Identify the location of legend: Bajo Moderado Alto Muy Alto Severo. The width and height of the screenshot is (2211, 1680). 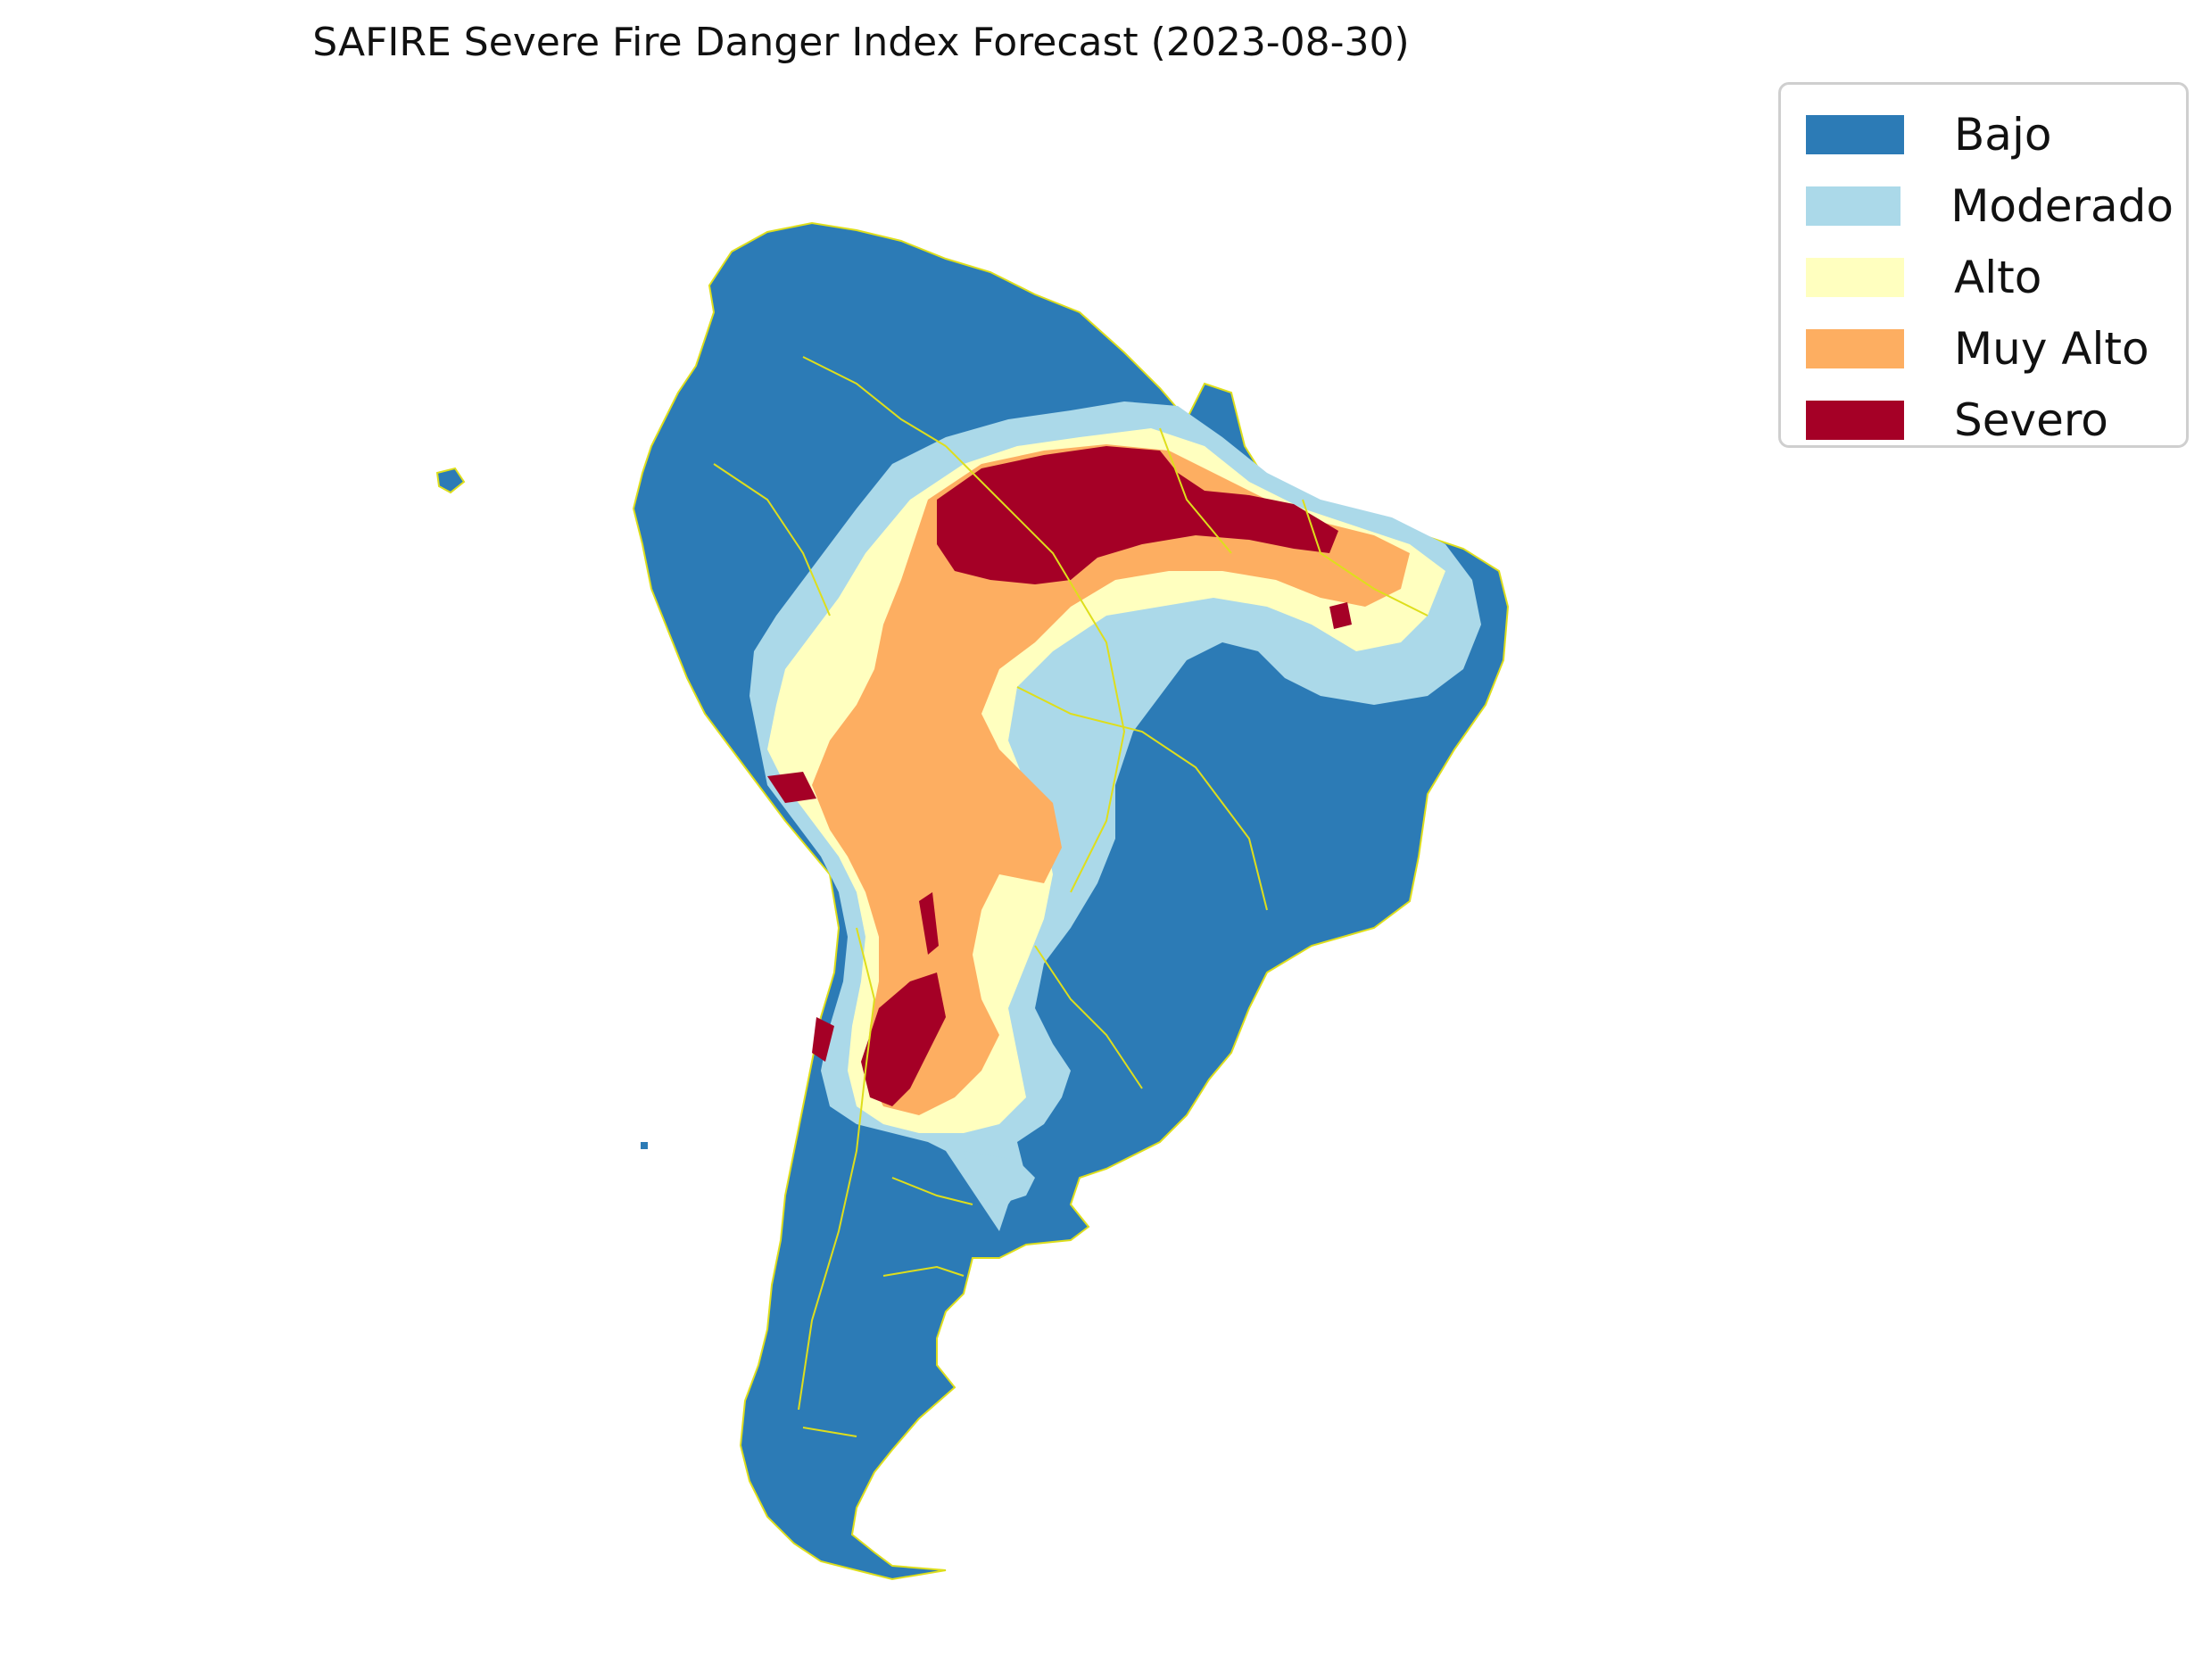
(1983, 265).